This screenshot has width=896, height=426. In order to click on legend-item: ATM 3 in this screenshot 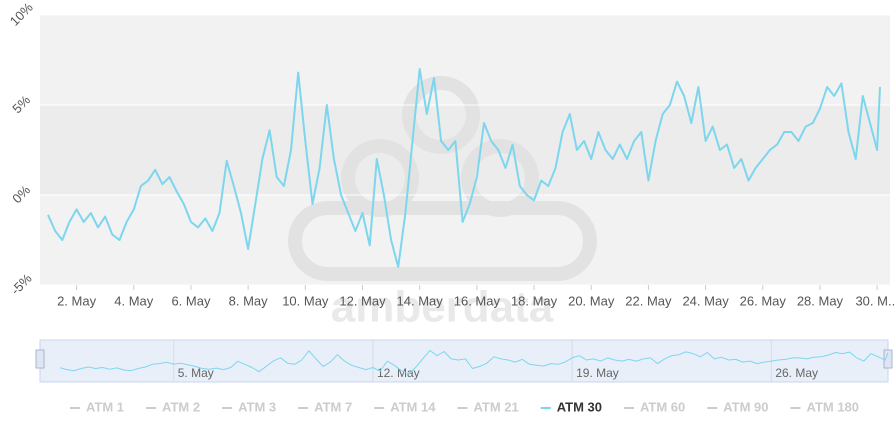, I will do `click(257, 406)`.